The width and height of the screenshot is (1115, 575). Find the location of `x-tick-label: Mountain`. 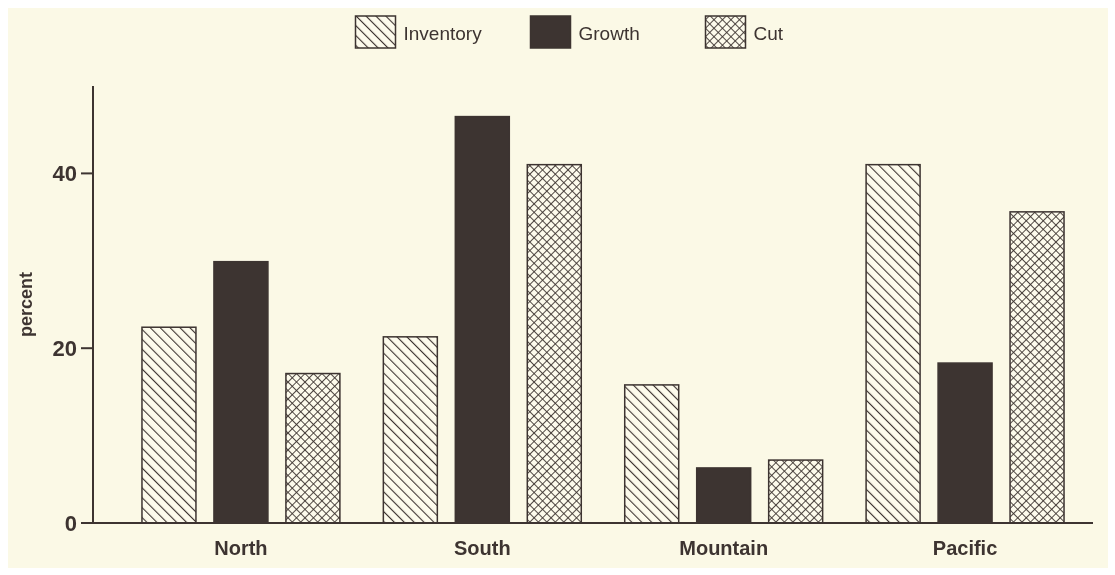

x-tick-label: Mountain is located at coordinates (724, 548).